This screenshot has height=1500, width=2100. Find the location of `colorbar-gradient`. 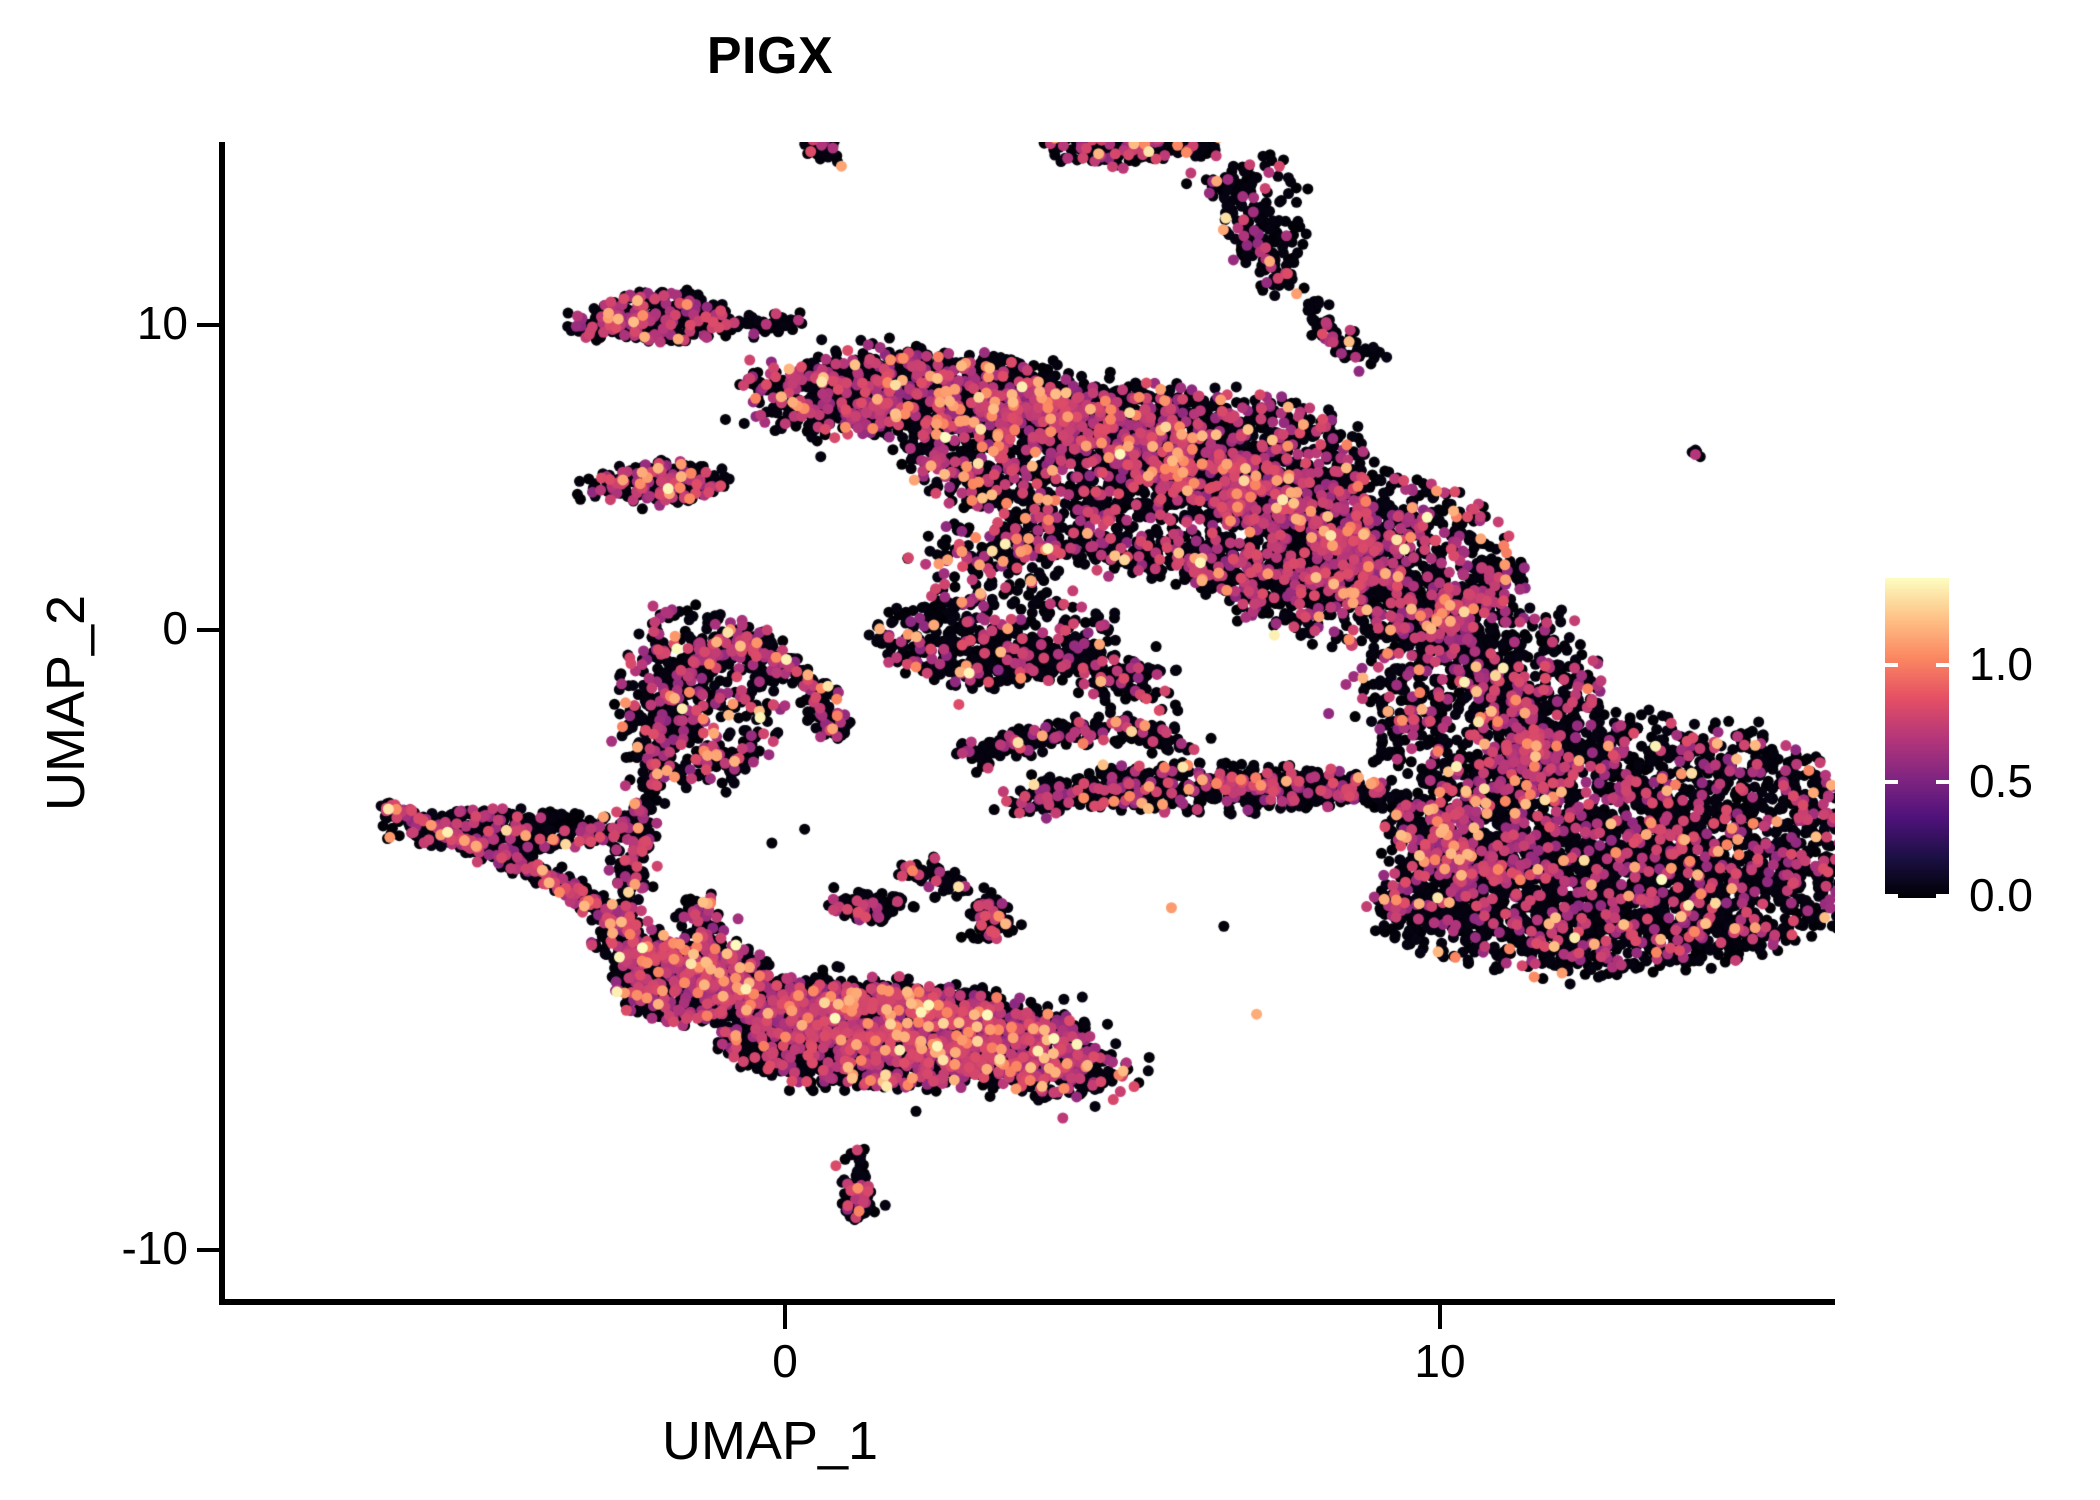

colorbar-gradient is located at coordinates (1917, 738).